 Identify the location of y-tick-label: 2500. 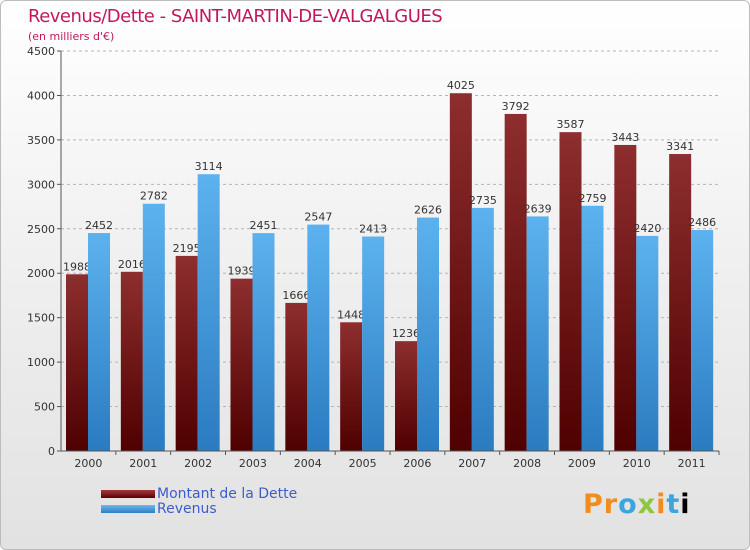
(41, 229).